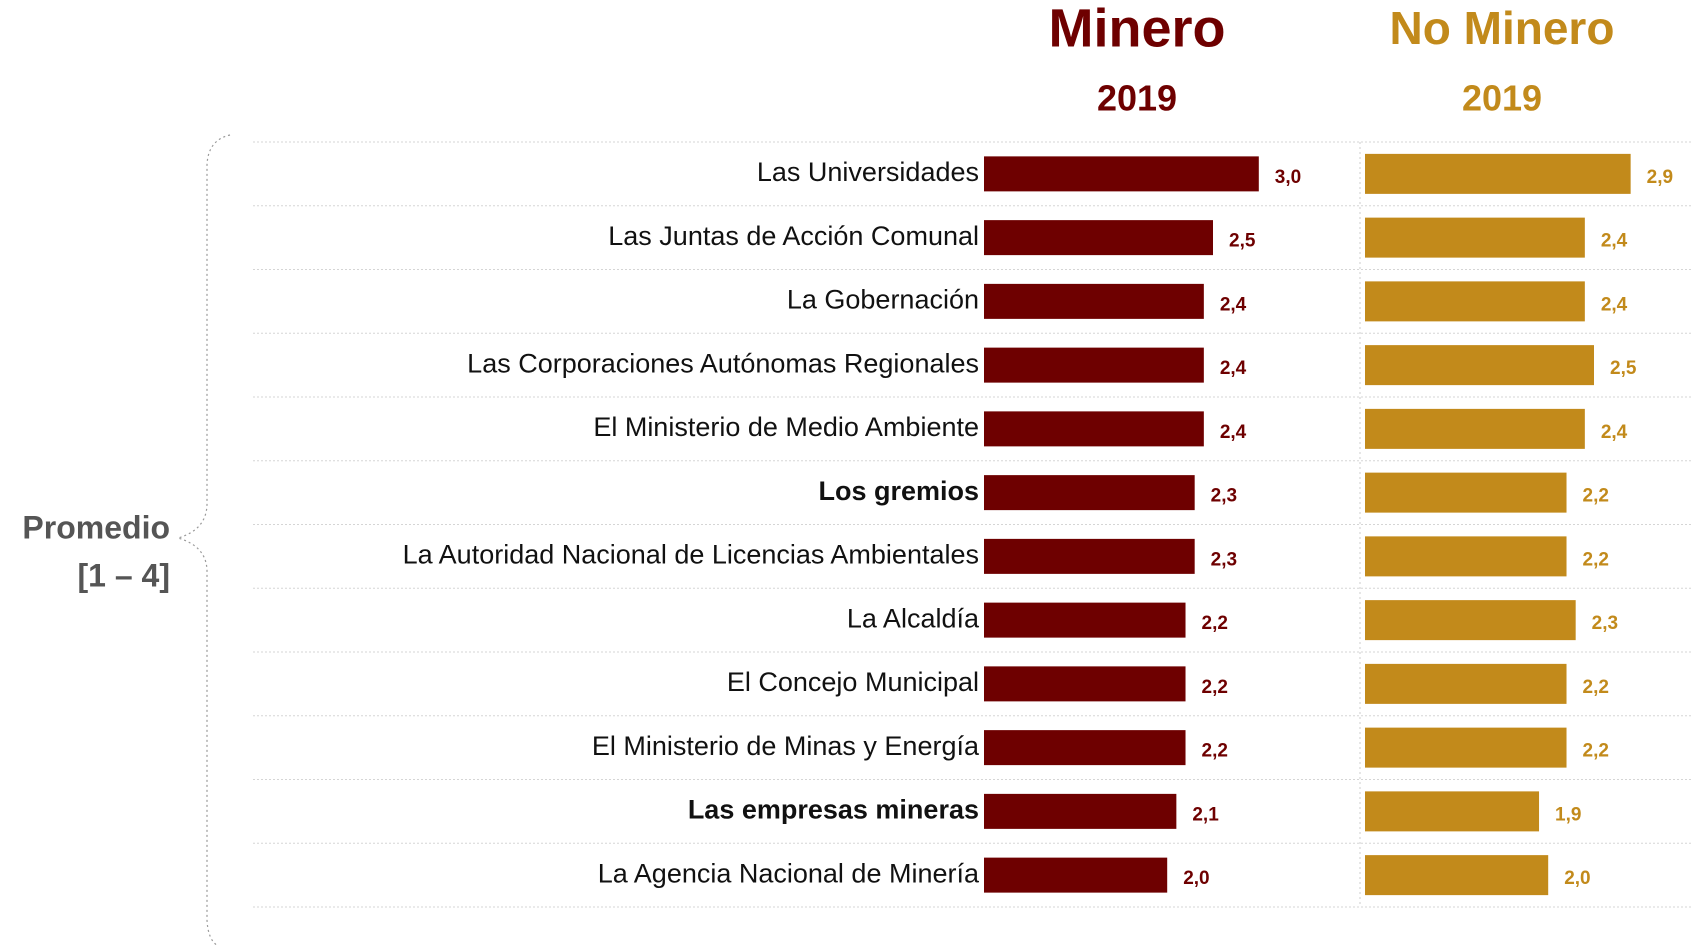 Image resolution: width=1691 pixels, height=947 pixels. I want to click on brace, so click(203, 540).